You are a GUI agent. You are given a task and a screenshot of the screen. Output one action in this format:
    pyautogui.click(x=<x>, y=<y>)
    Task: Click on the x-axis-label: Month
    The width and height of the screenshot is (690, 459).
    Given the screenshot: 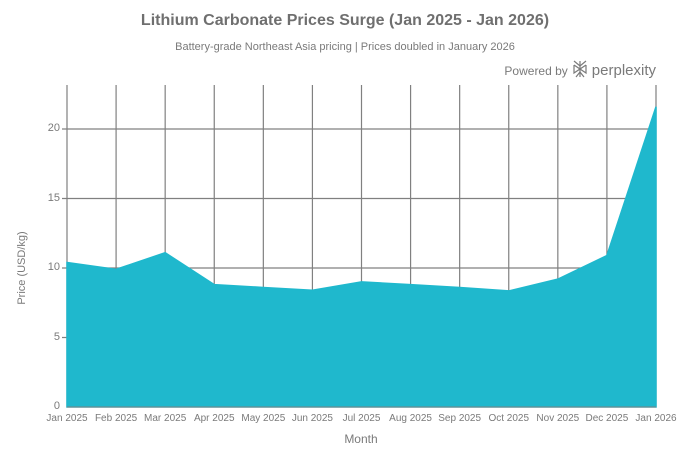 What is the action you would take?
    pyautogui.click(x=361, y=439)
    